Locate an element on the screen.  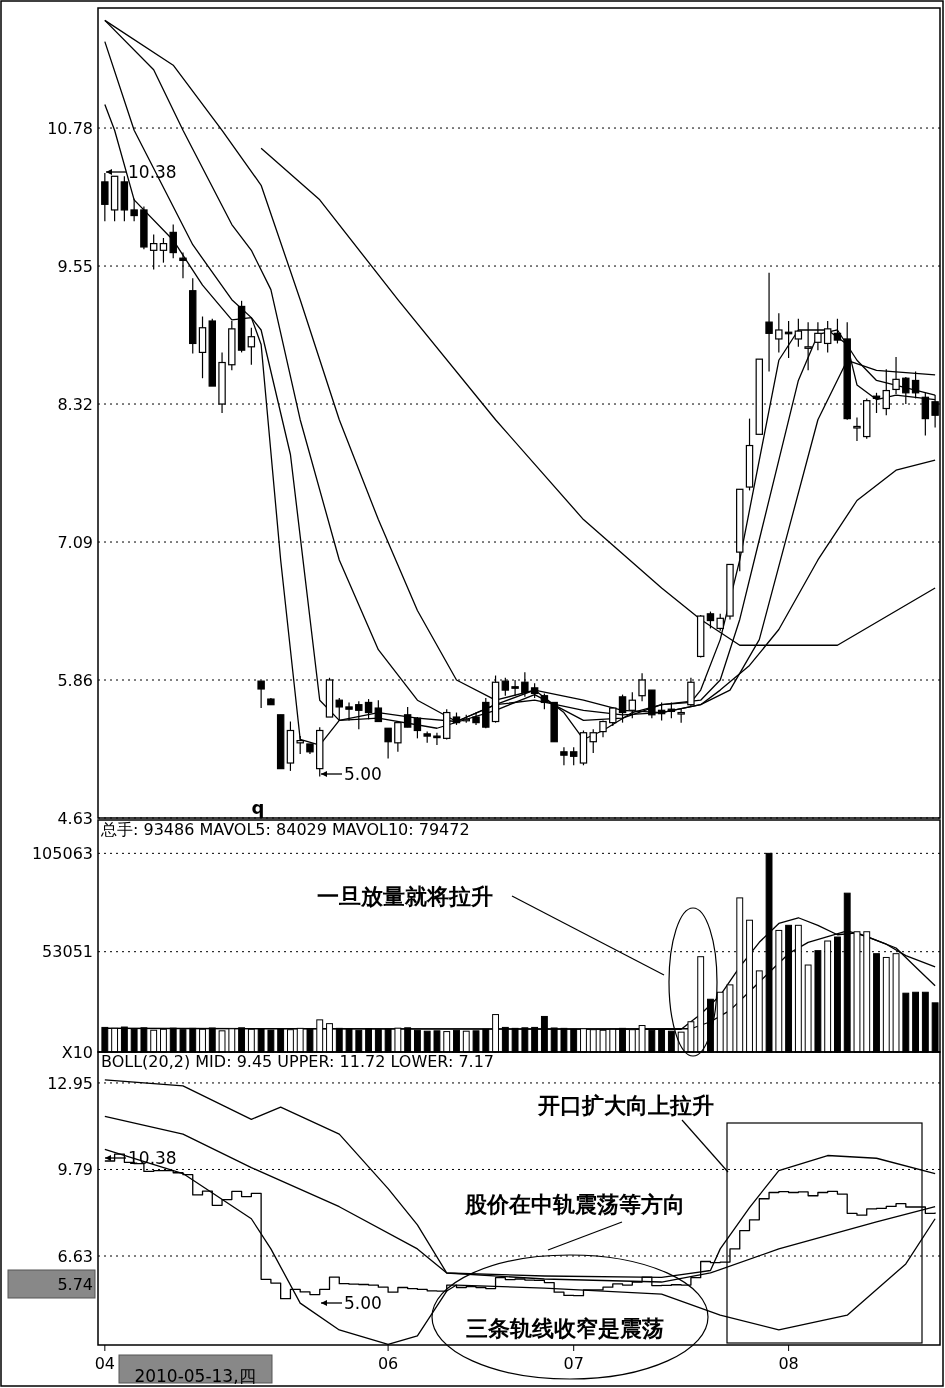
x-tick-label: 04 is located at coordinates (105, 1363).